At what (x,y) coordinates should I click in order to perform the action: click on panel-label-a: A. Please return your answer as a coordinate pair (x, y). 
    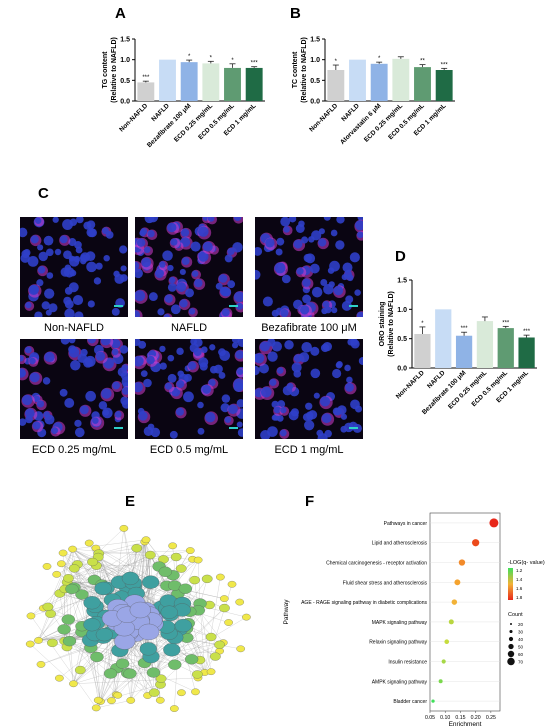
    Looking at the image, I should click on (120, 13).